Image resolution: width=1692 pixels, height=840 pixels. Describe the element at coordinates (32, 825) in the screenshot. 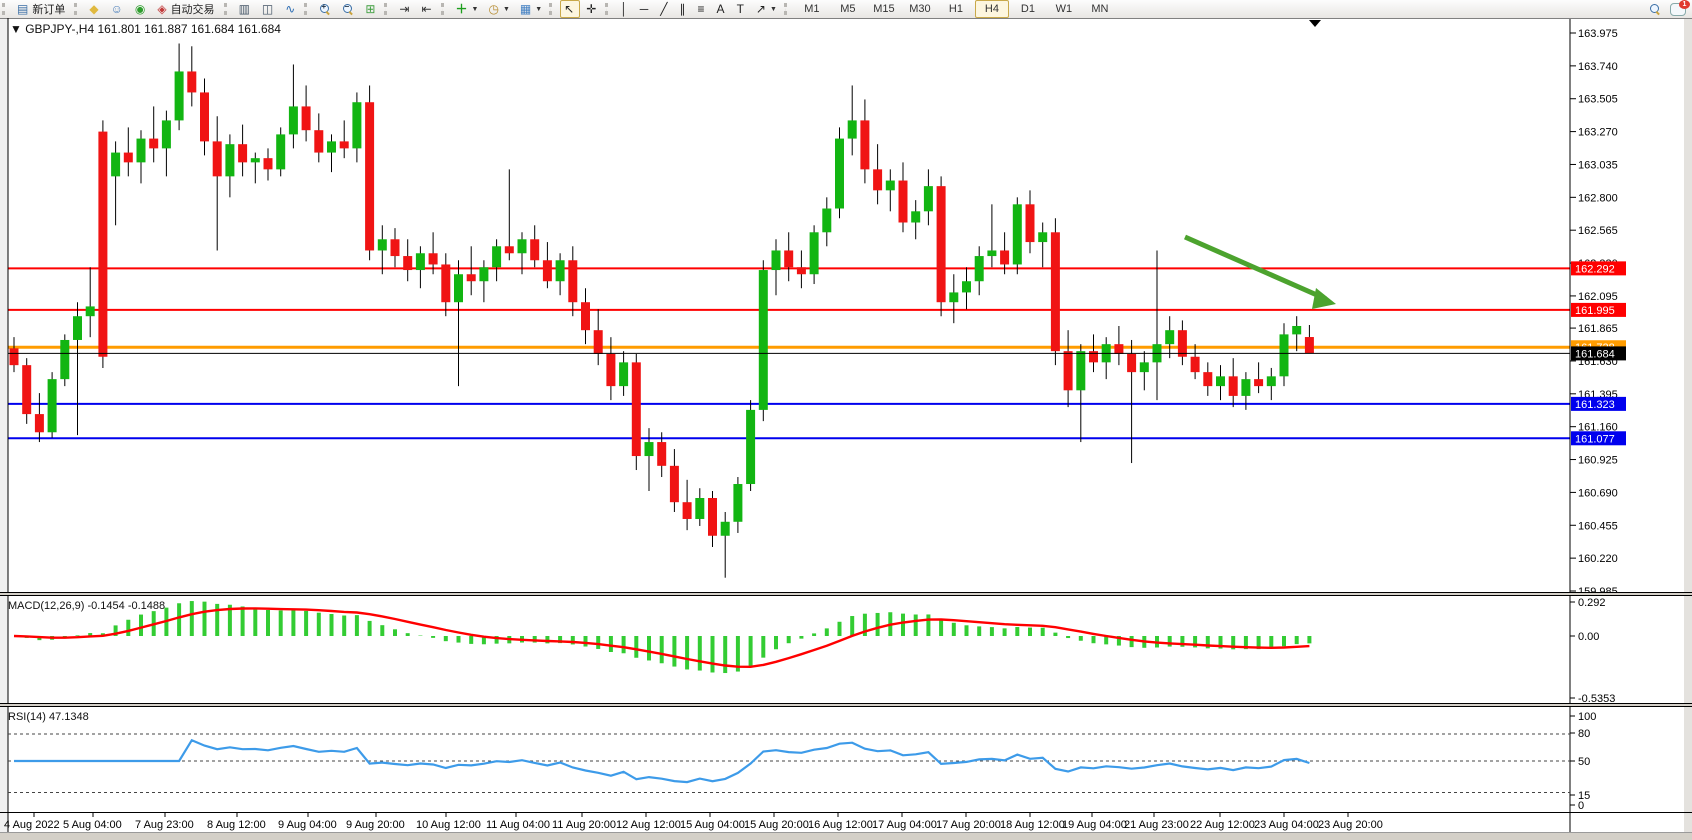

I see `time-tick-label: 4 Aug 2022` at that location.